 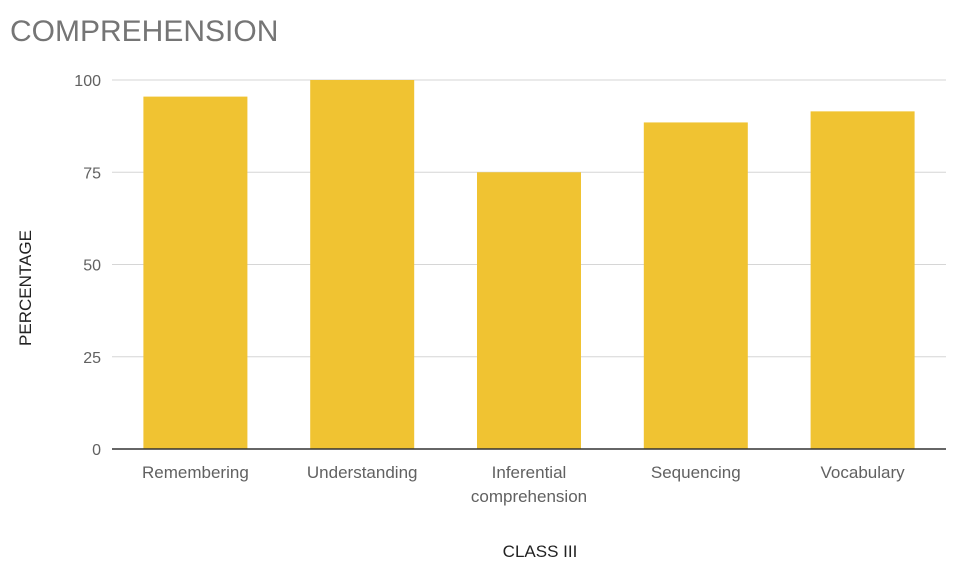 I want to click on x-tick-label: Understanding, so click(x=362, y=472).